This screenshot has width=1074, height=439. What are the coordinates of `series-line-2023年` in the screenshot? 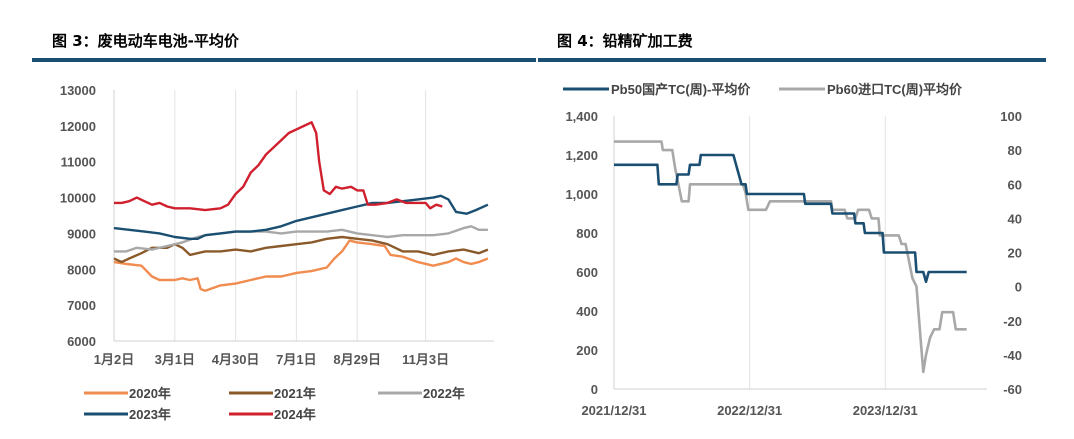 It's located at (301, 217).